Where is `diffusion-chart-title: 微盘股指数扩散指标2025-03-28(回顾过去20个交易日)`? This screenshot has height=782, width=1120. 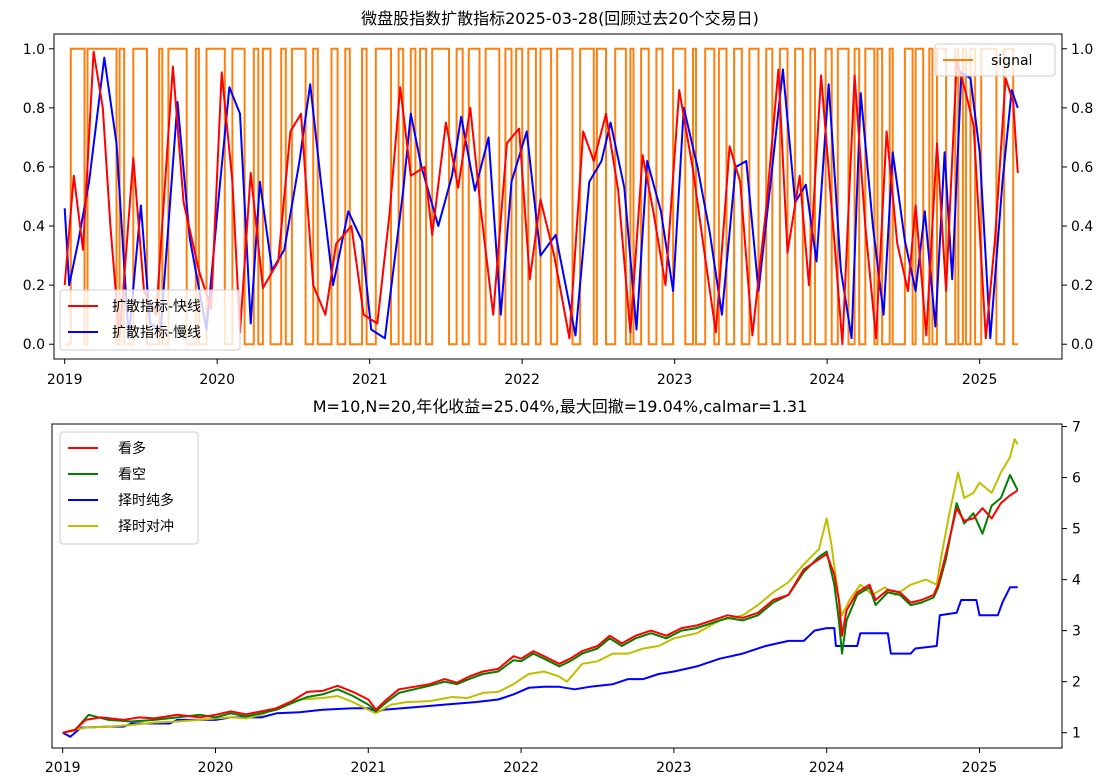
diffusion-chart-title: 微盘股指数扩散指标2025-03-28(回顾过去20个交易日) is located at coordinates (560, 18).